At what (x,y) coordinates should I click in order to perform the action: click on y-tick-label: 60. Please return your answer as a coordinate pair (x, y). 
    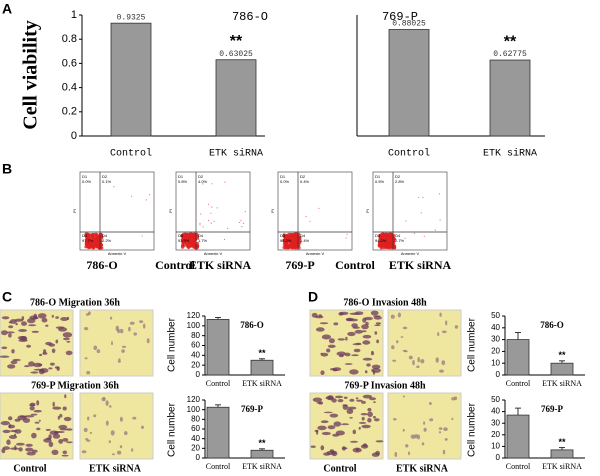
    Looking at the image, I should click on (195, 428).